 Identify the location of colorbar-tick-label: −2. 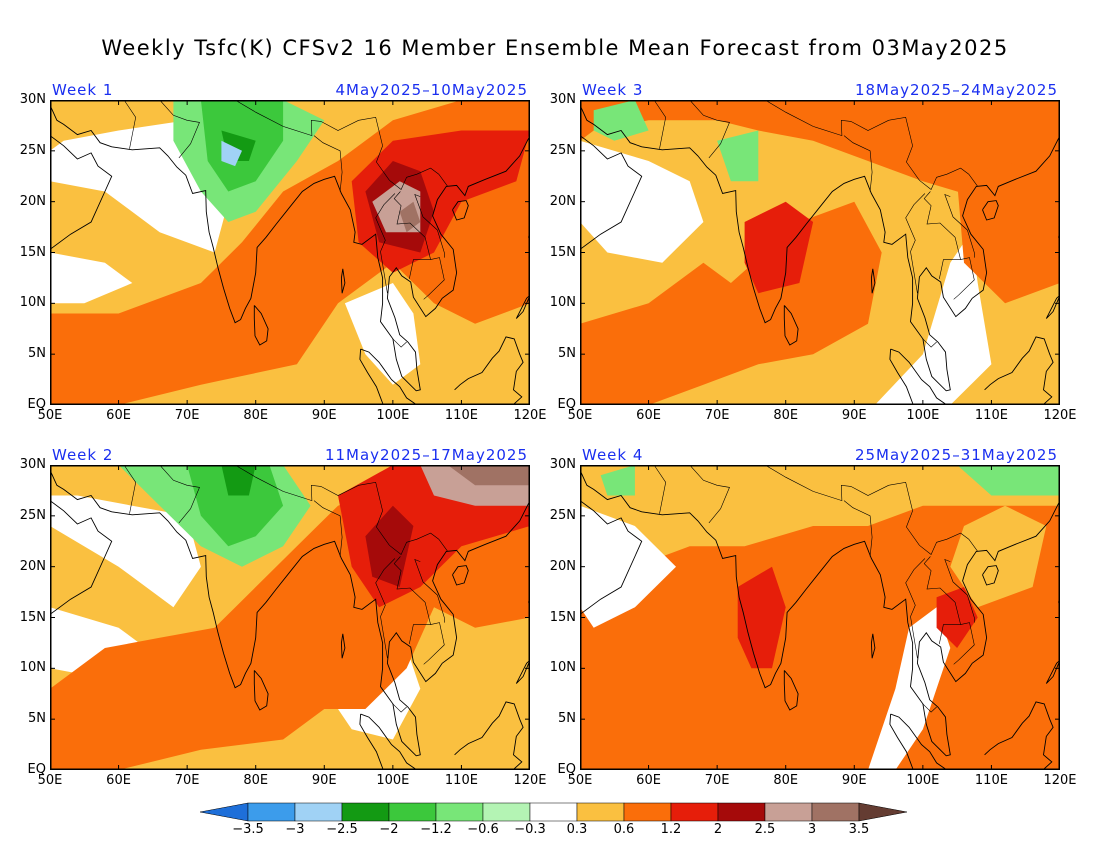
(389, 829).